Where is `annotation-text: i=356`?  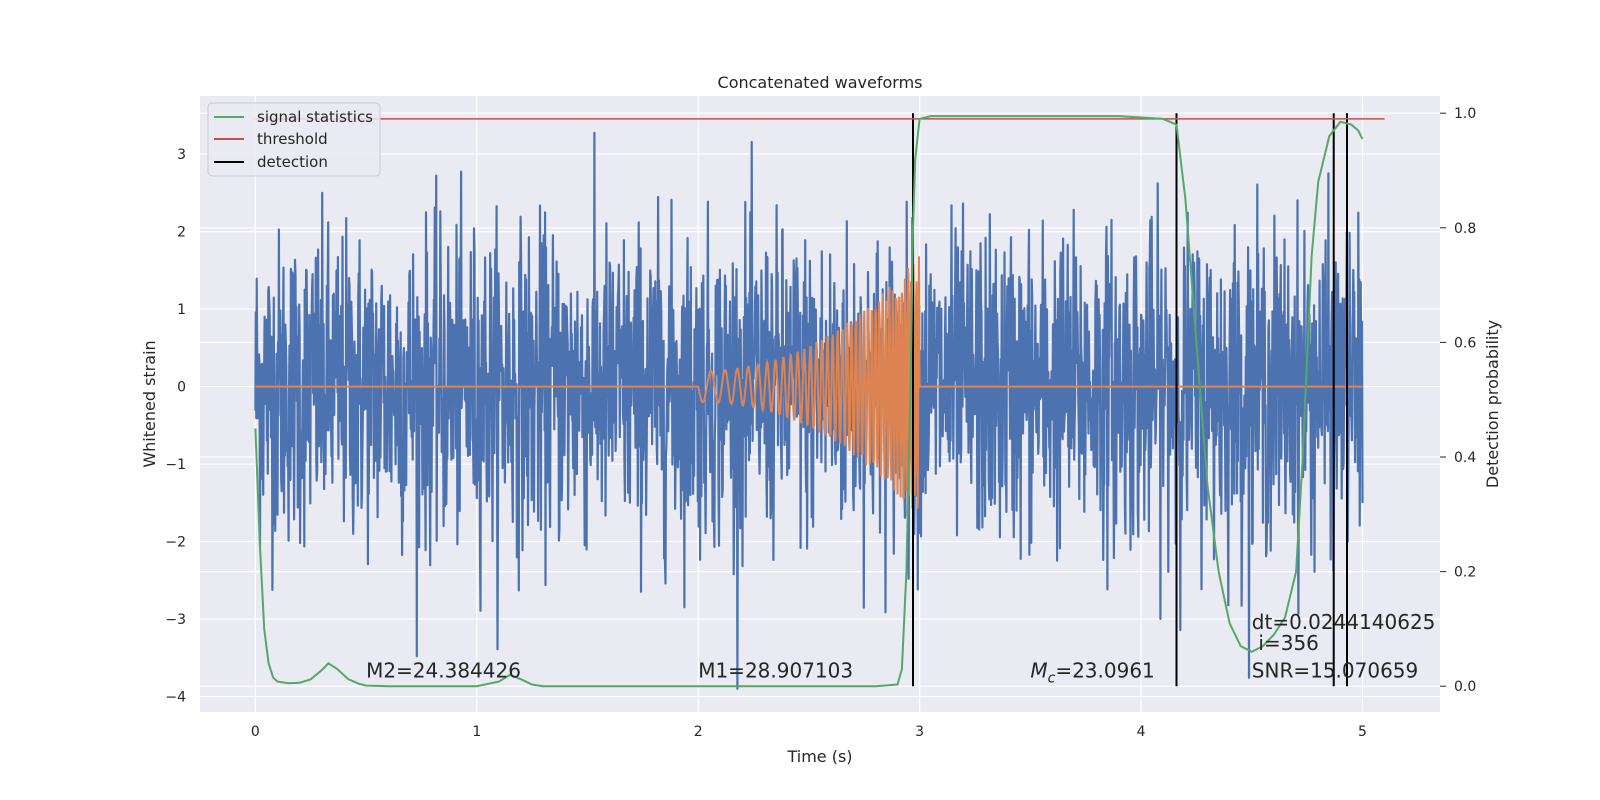 annotation-text: i=356 is located at coordinates (1288, 643).